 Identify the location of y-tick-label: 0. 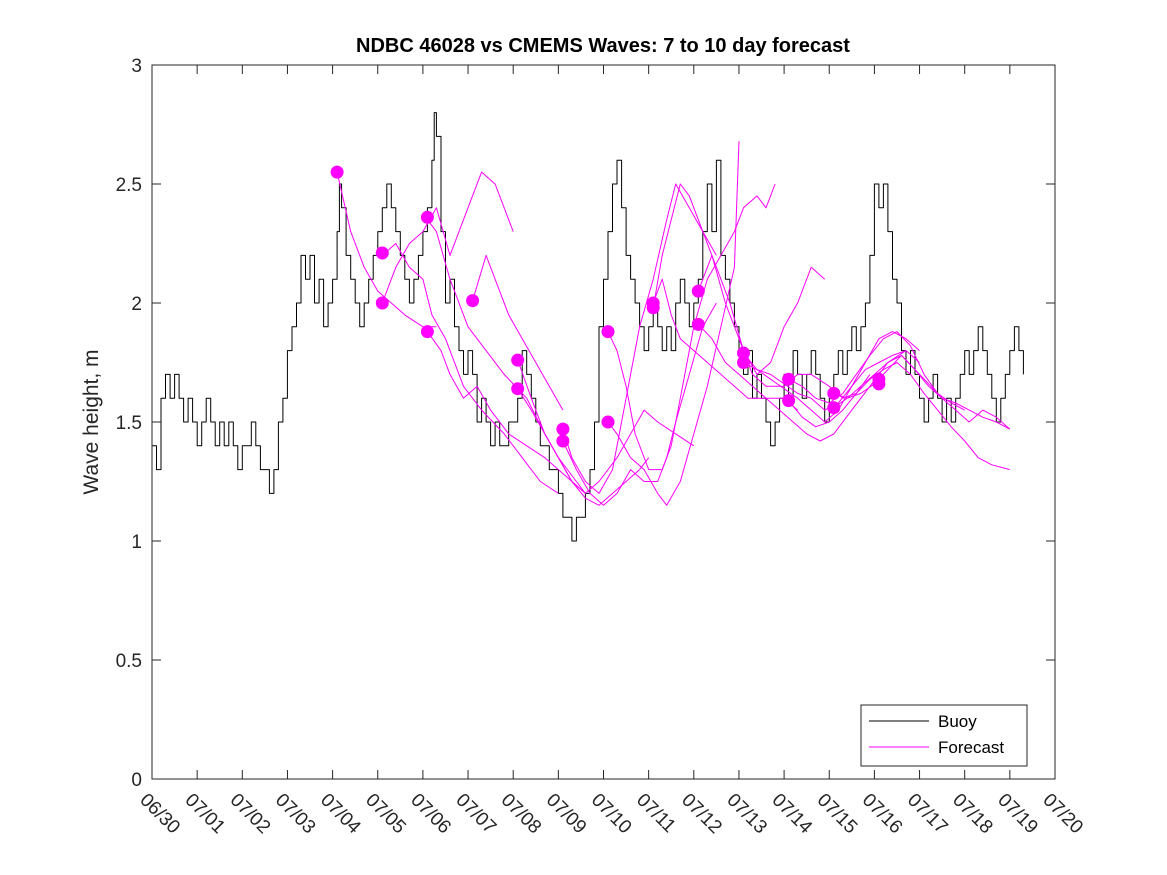
(136, 780).